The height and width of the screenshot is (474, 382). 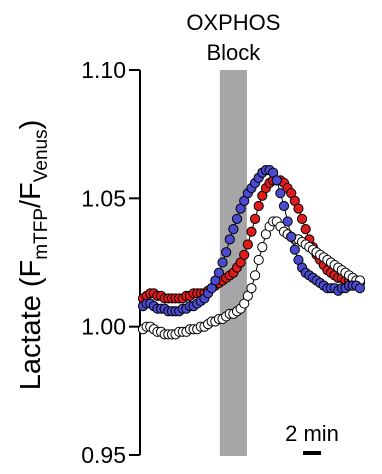 I want to click on y-tick-label: 1.00, so click(x=103, y=327).